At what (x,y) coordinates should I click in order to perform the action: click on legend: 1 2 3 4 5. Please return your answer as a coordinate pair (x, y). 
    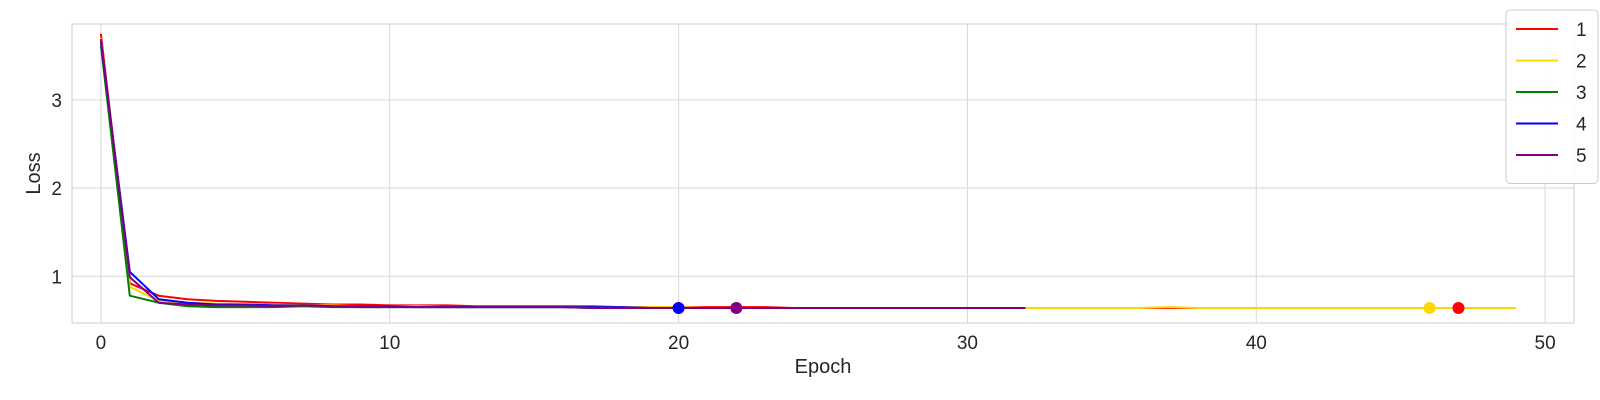
    Looking at the image, I should click on (1552, 96).